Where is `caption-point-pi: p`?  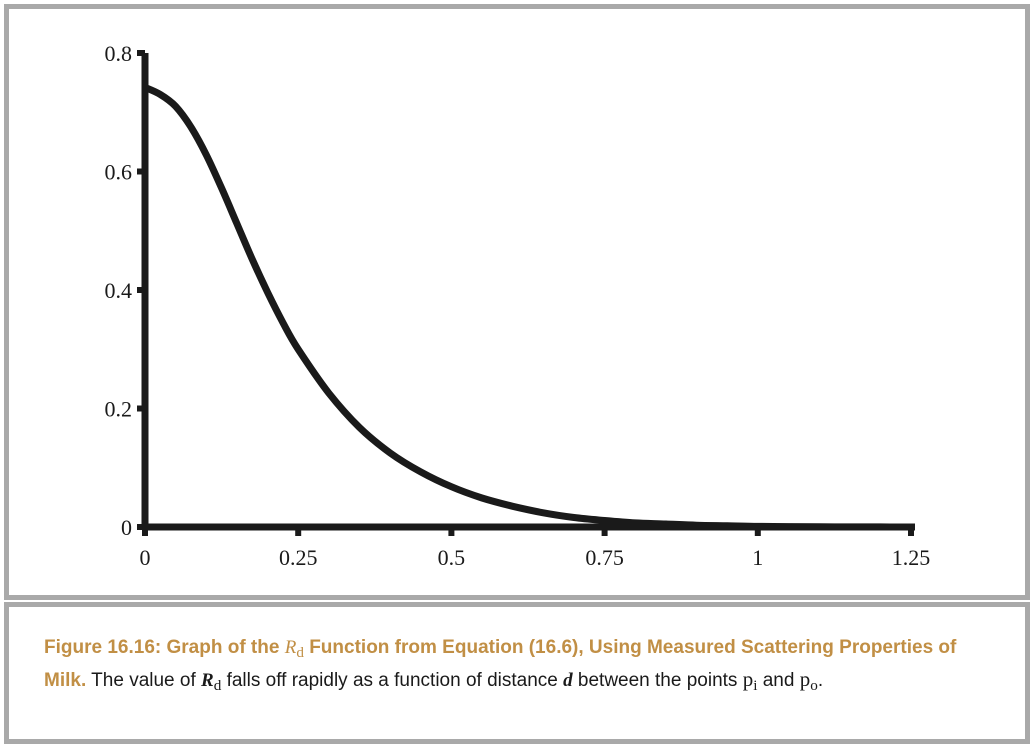 caption-point-pi: p is located at coordinates (748, 678).